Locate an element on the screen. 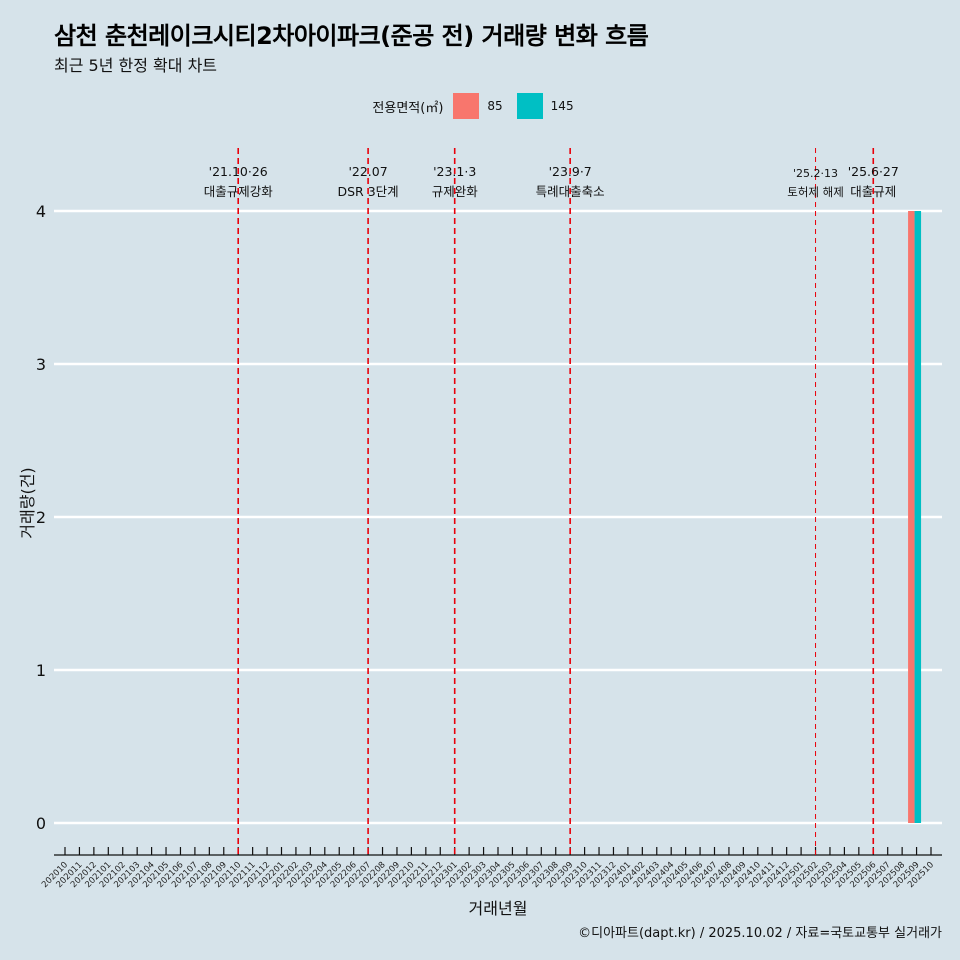  event-date-202309: '23.9·7 is located at coordinates (570, 171).